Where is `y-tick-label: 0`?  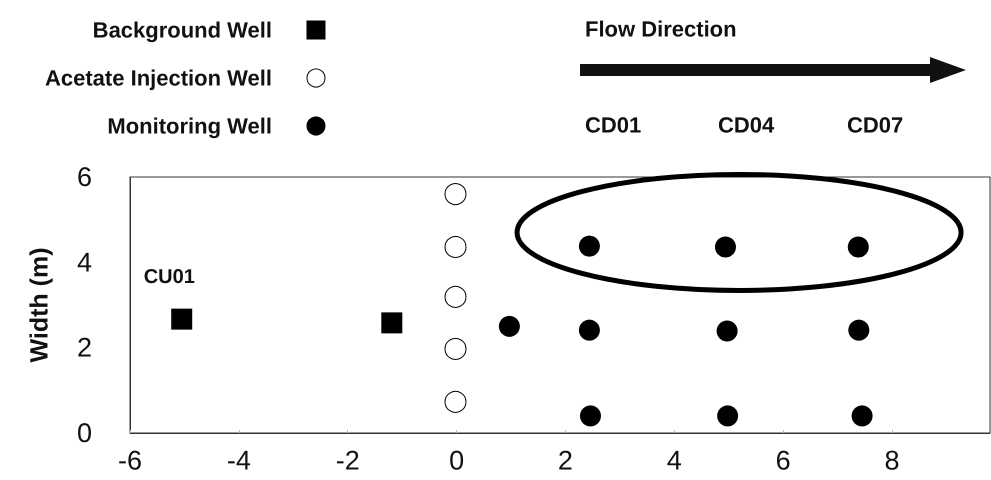 y-tick-label: 0 is located at coordinates (84, 433).